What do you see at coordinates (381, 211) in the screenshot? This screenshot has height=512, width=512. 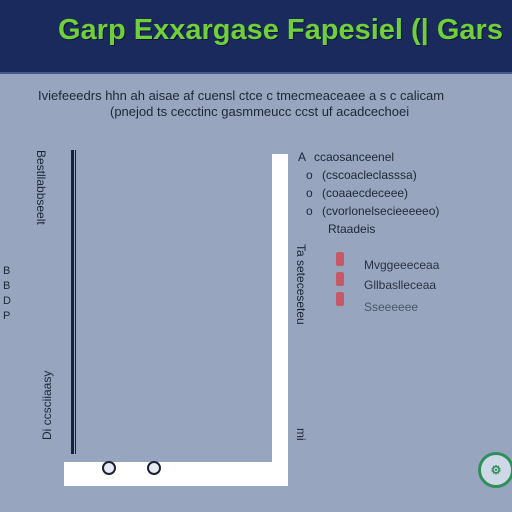 I see `legend-label: (cvorlonelsecieeeeeo)` at bounding box center [381, 211].